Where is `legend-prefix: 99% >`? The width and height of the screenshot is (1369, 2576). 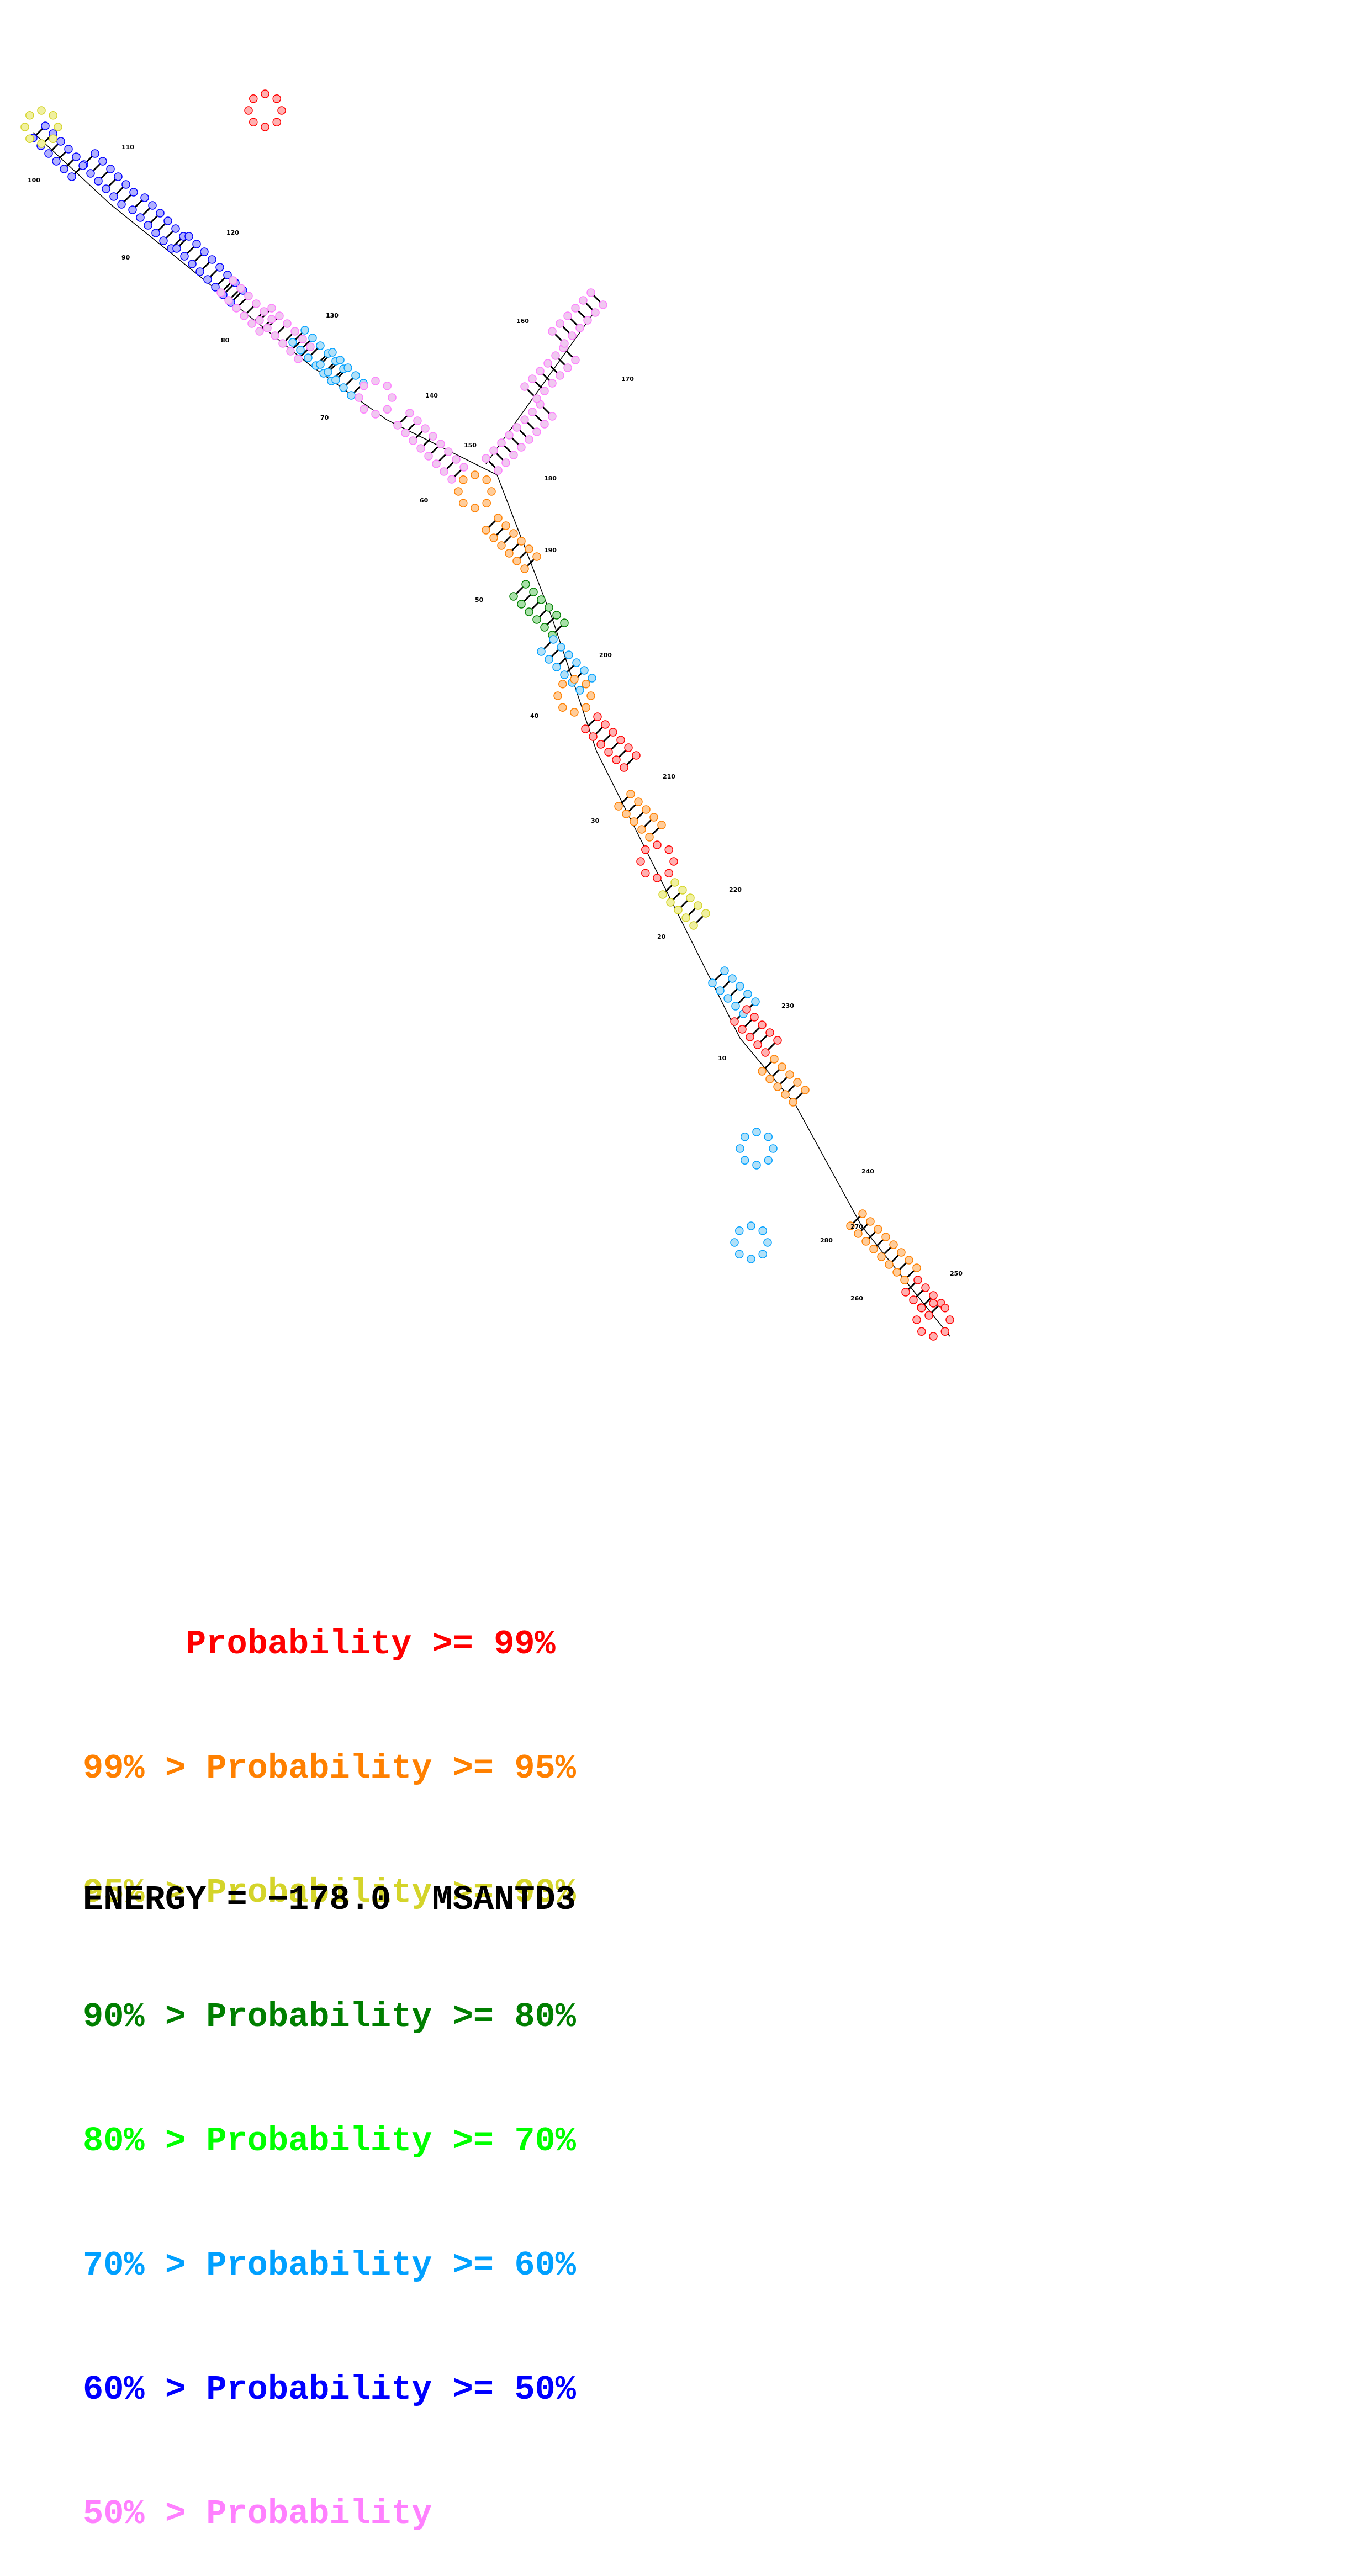 legend-prefix: 99% > is located at coordinates (145, 1768).